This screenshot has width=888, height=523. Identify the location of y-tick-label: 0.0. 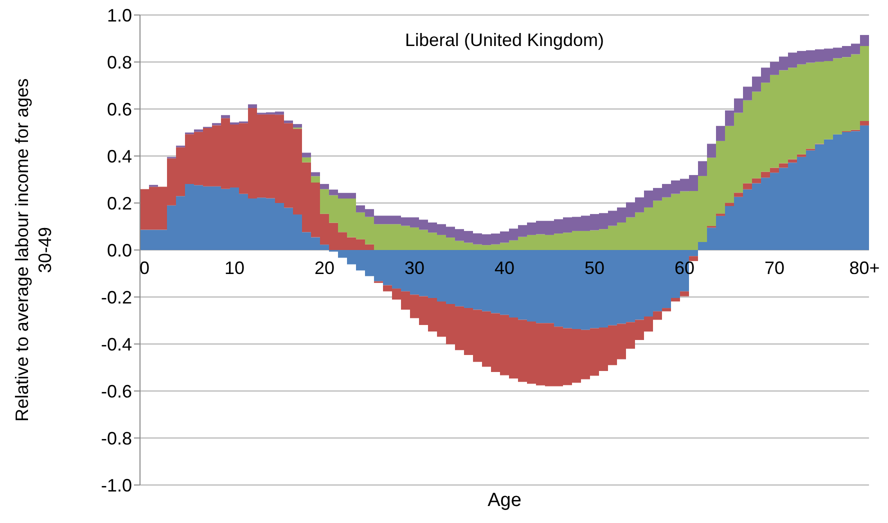
(119, 250).